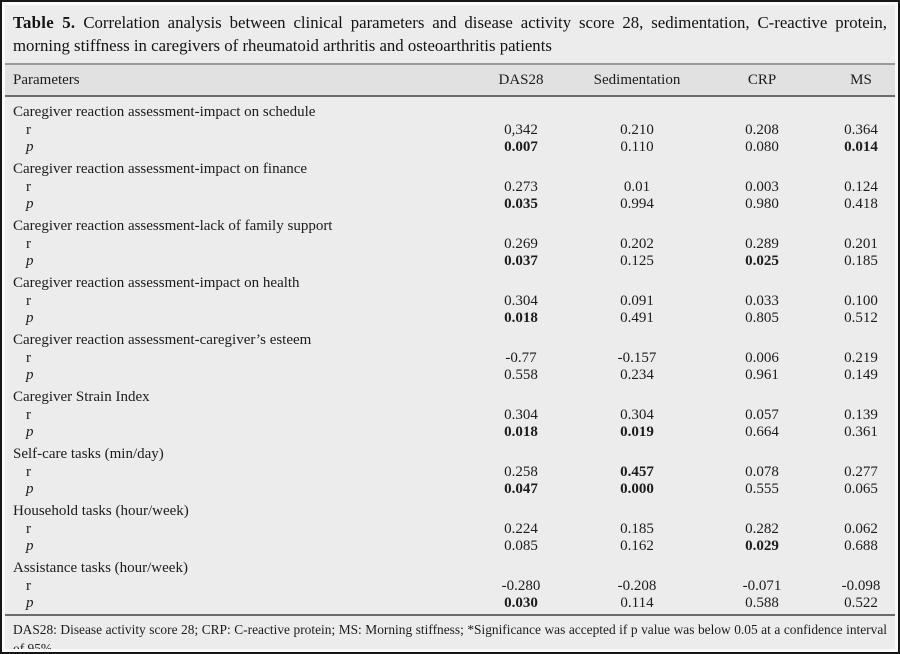 This screenshot has height=654, width=900. I want to click on value-cell: 0.980, so click(762, 204).